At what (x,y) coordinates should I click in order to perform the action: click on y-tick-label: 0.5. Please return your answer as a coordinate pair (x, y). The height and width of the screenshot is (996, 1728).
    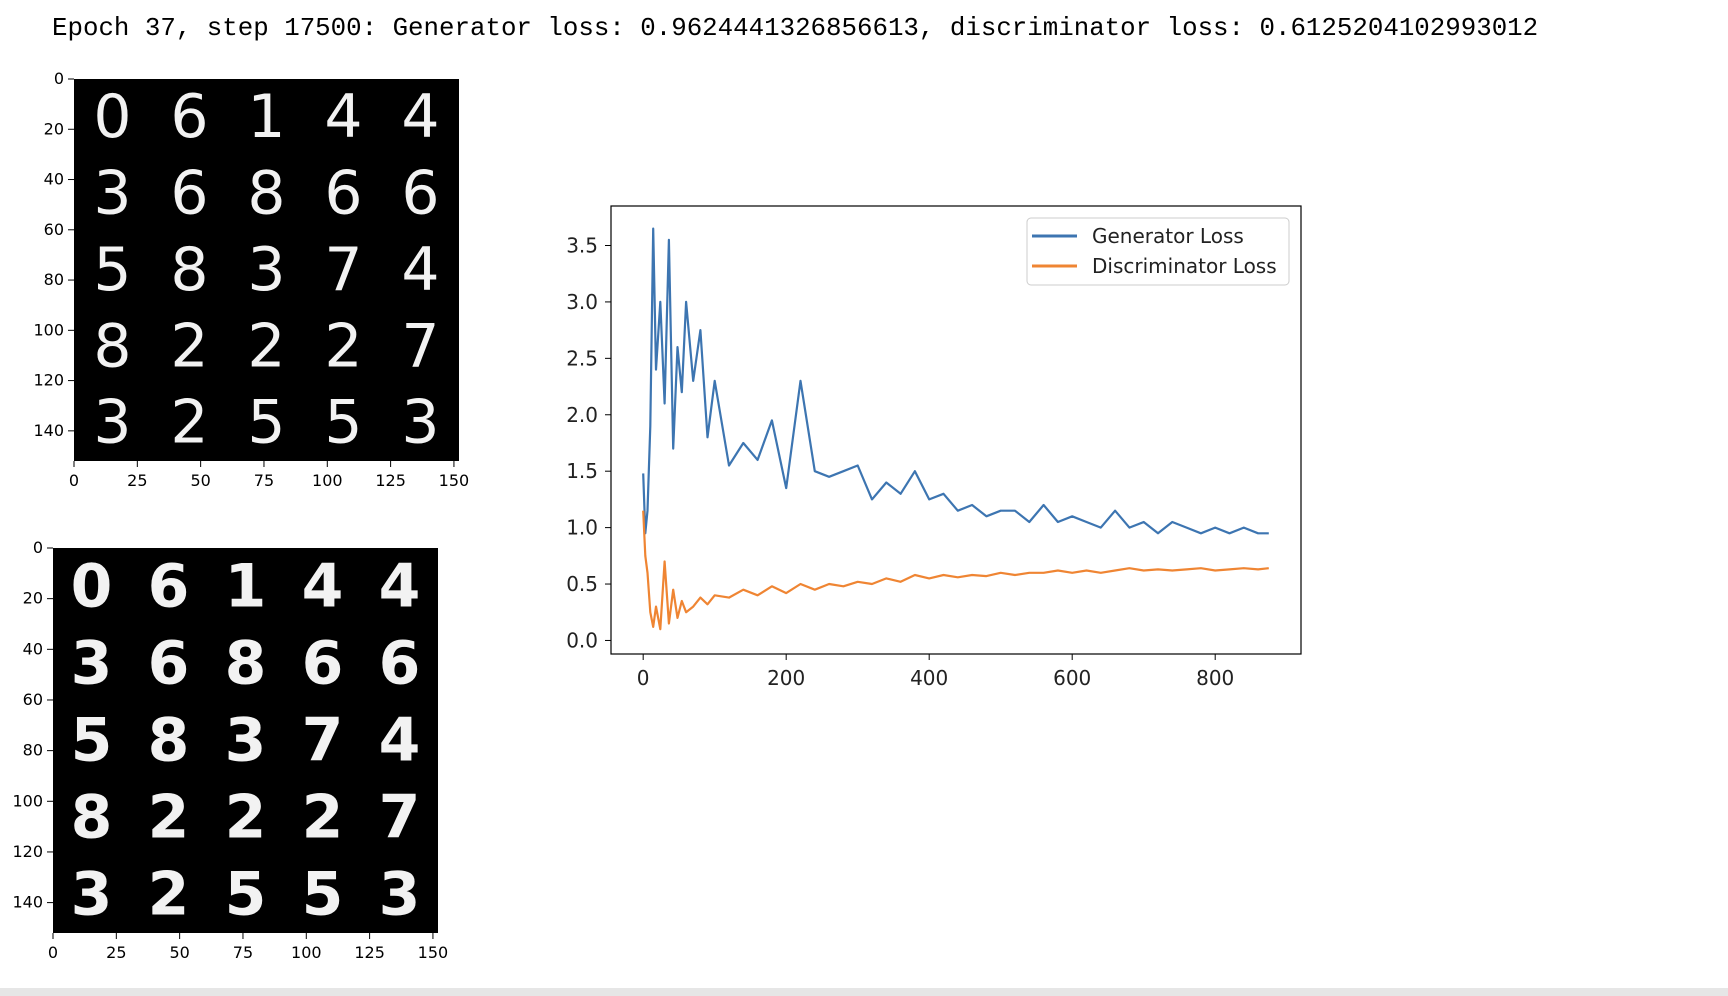
    Looking at the image, I should click on (582, 584).